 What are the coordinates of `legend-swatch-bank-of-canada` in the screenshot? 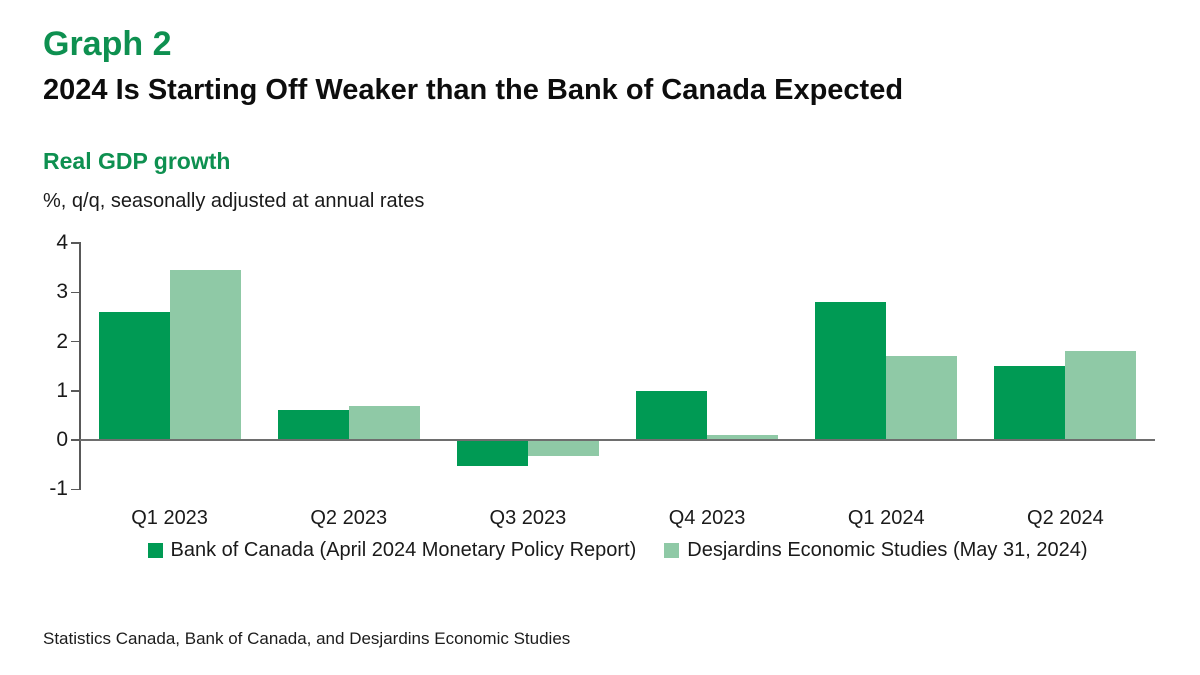 It's located at (155, 550).